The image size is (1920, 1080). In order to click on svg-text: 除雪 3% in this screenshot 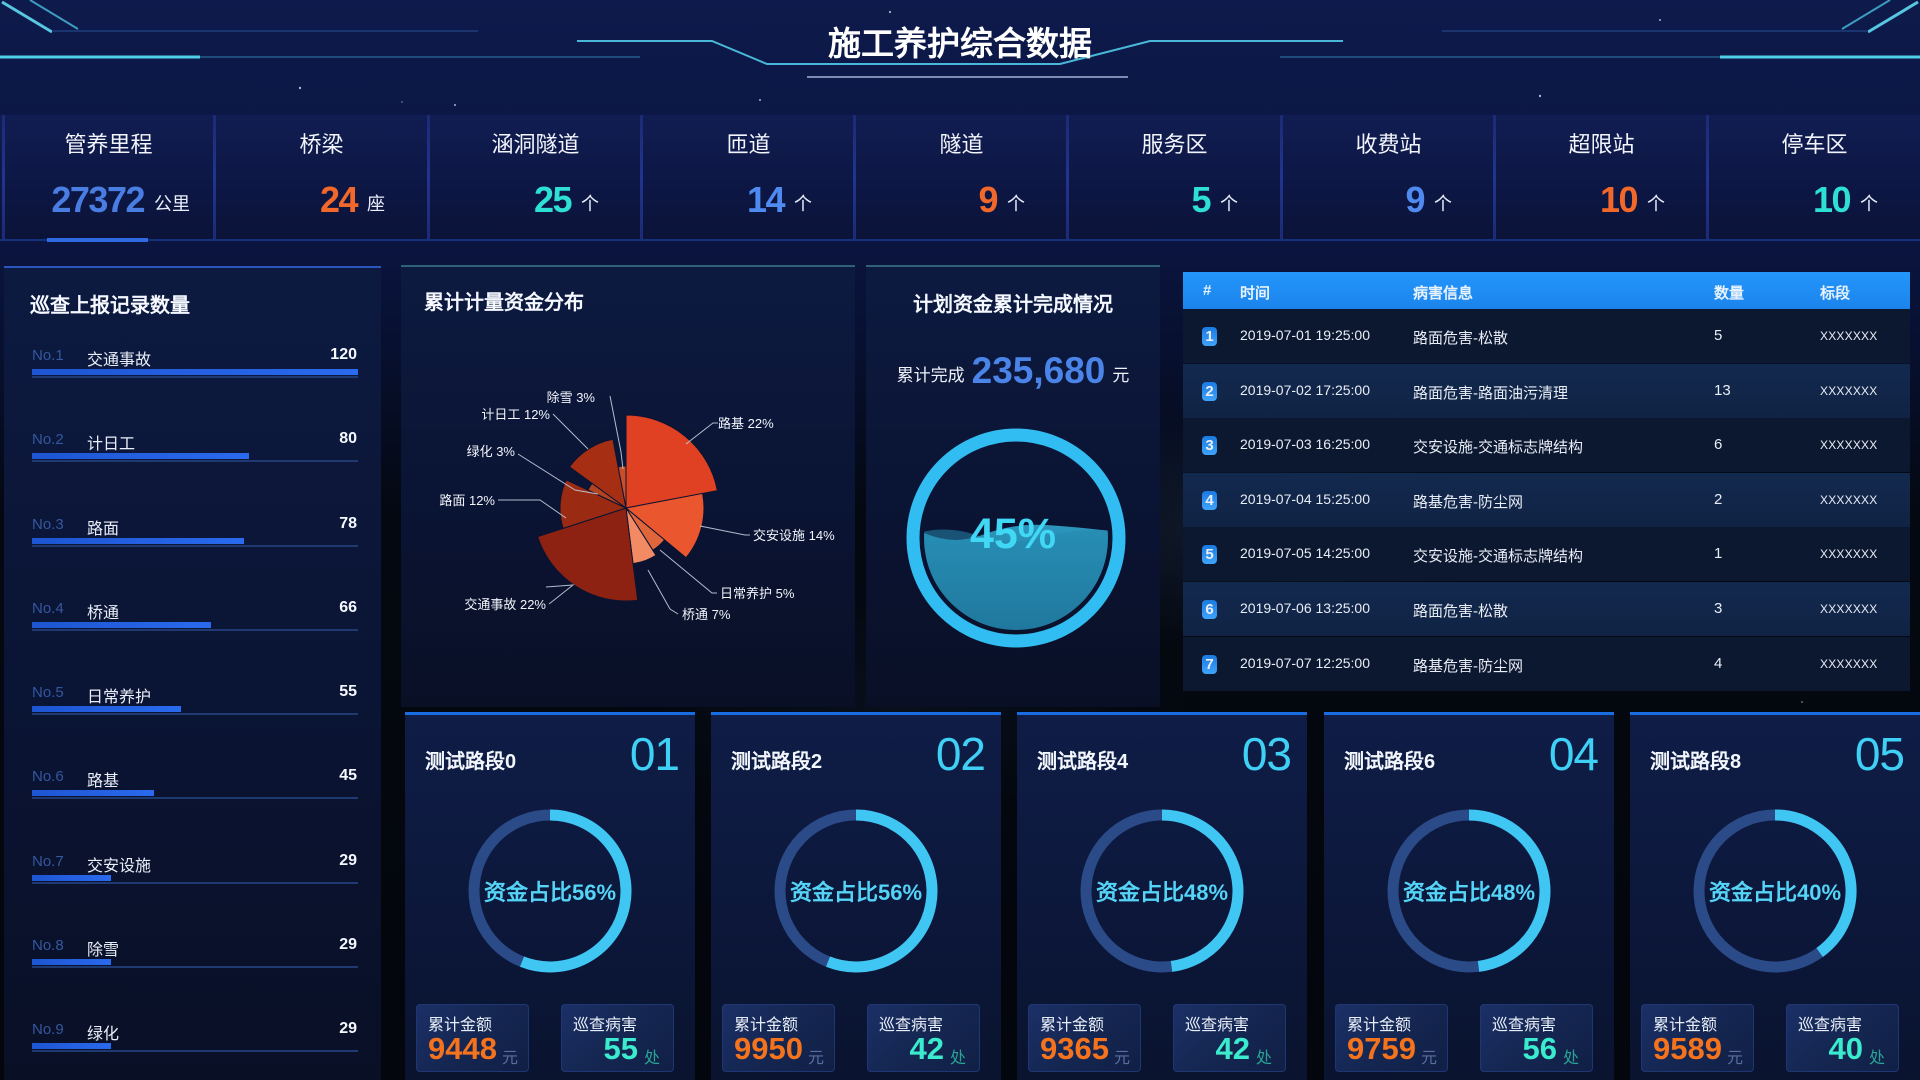, I will do `click(571, 397)`.